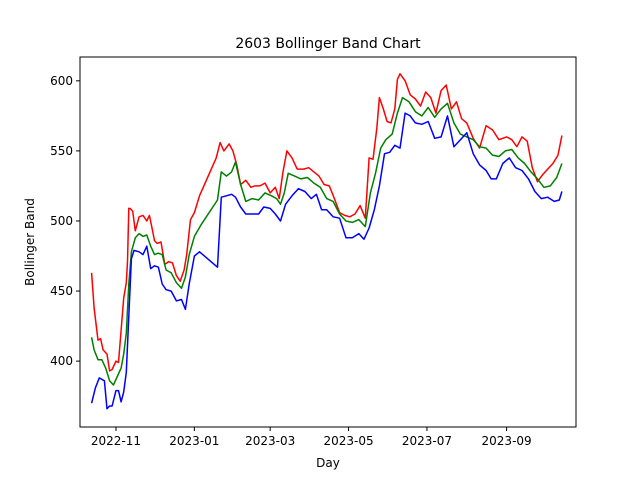 This screenshot has height=480, width=640. I want to click on x-tick-label: 2023-09, so click(507, 441).